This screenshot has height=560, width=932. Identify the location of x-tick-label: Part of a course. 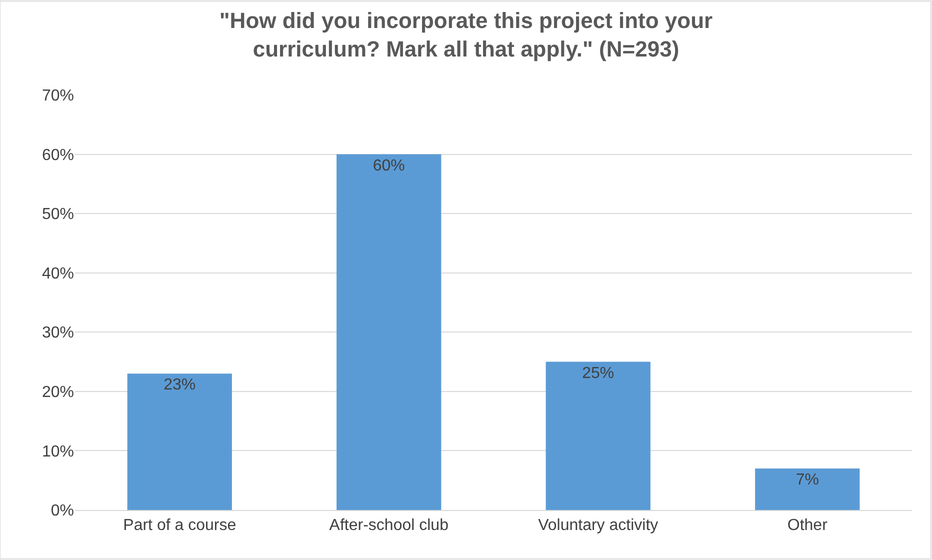
(179, 525).